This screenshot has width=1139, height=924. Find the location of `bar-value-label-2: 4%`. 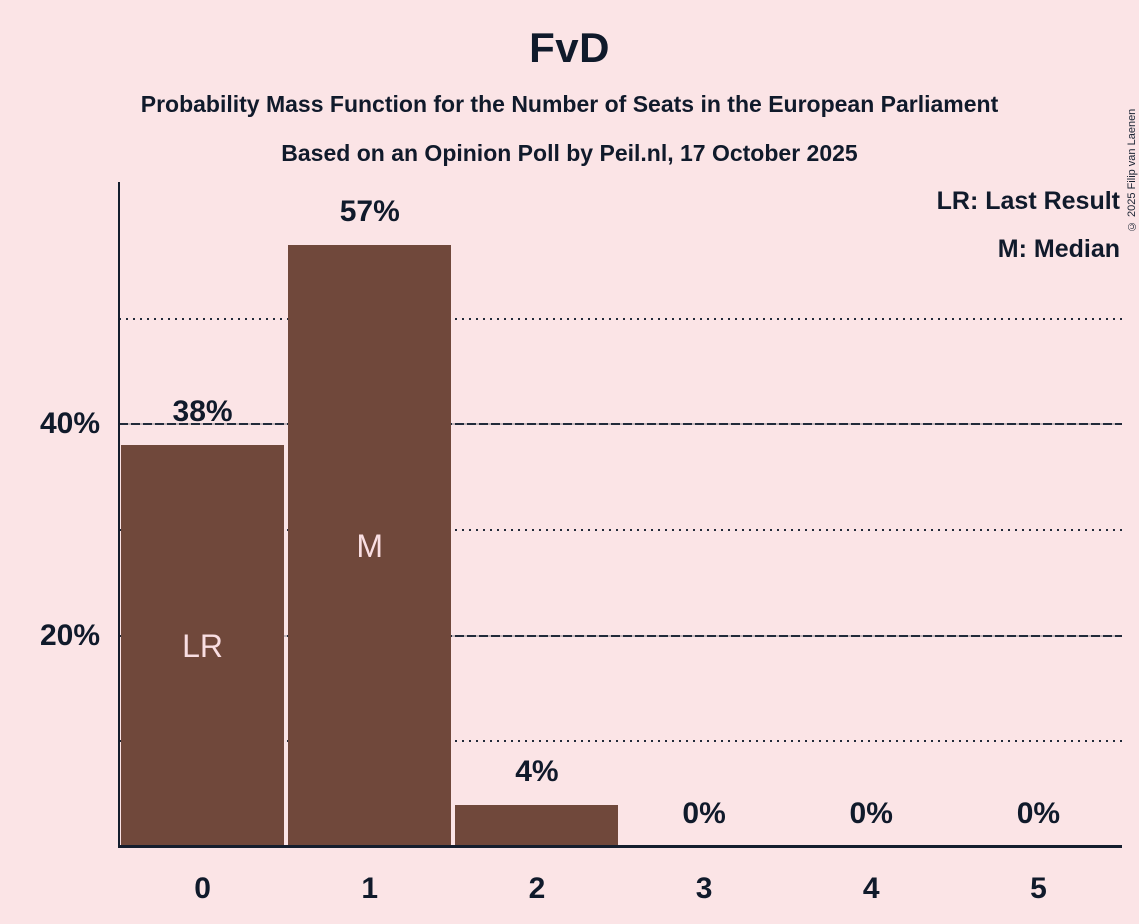

bar-value-label-2: 4% is located at coordinates (537, 771).